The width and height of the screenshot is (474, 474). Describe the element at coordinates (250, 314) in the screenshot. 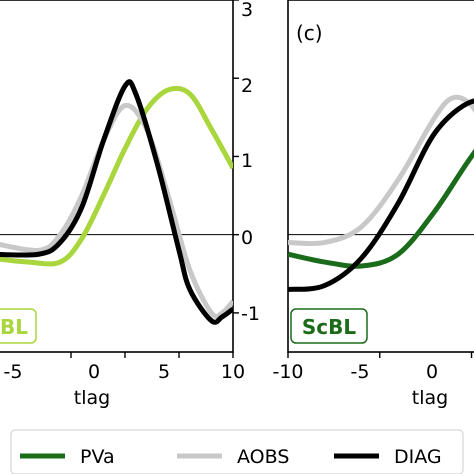

I see `right-y-tick-label: -1` at that location.